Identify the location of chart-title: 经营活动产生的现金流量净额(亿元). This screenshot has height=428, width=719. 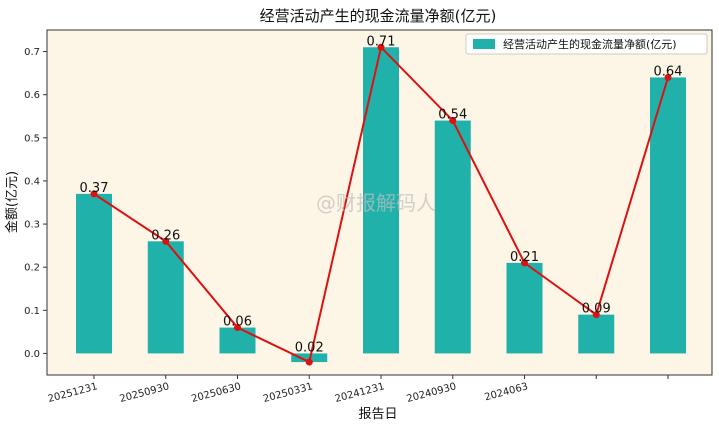
(378, 16).